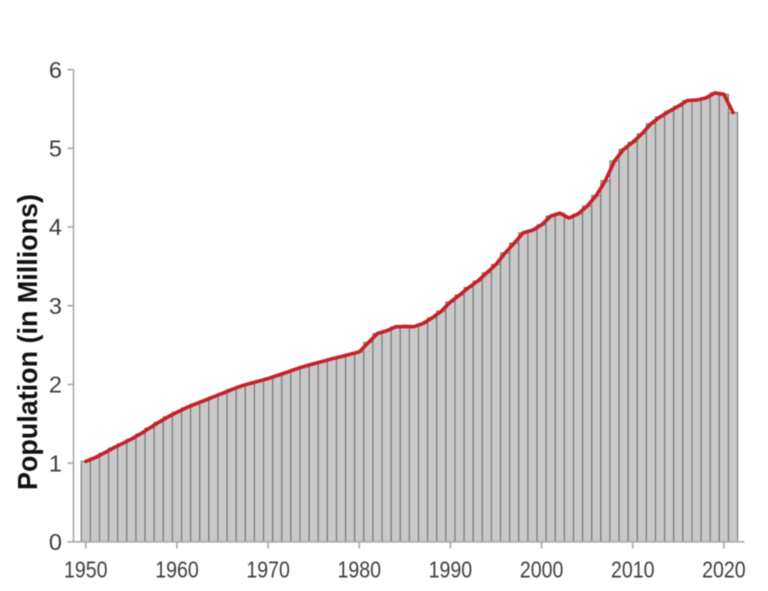 The height and width of the screenshot is (591, 768). Describe the element at coordinates (55, 385) in the screenshot. I see `svg-text: 2` at that location.